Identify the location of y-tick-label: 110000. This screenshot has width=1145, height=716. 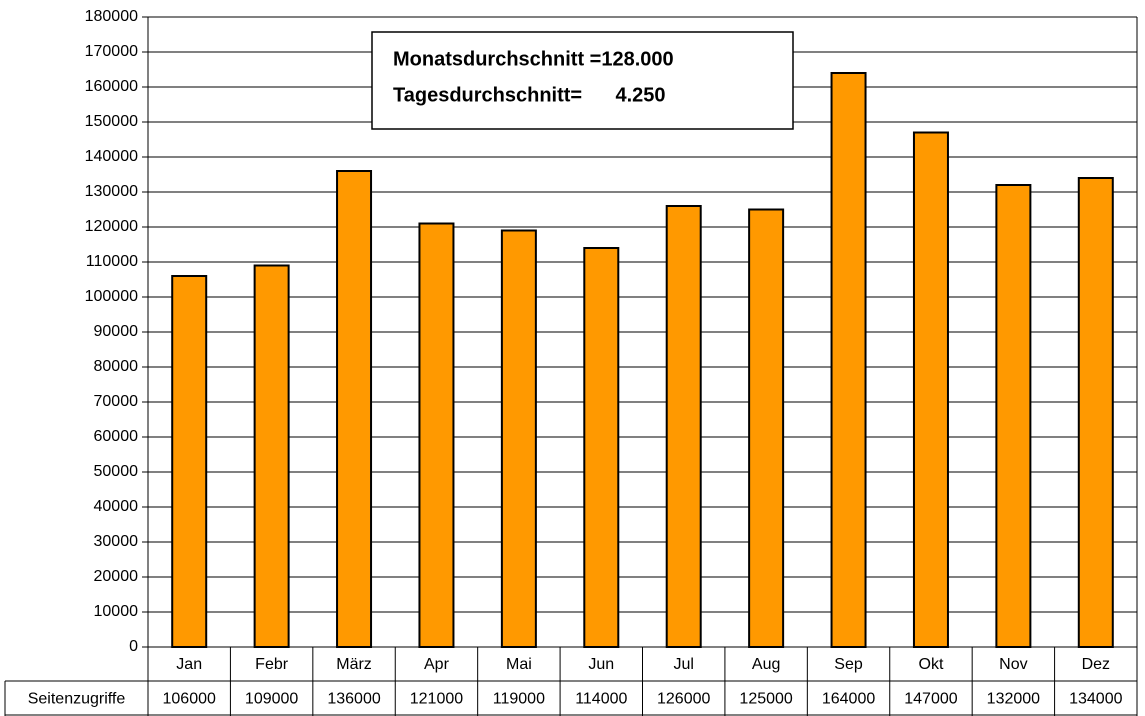
(112, 261).